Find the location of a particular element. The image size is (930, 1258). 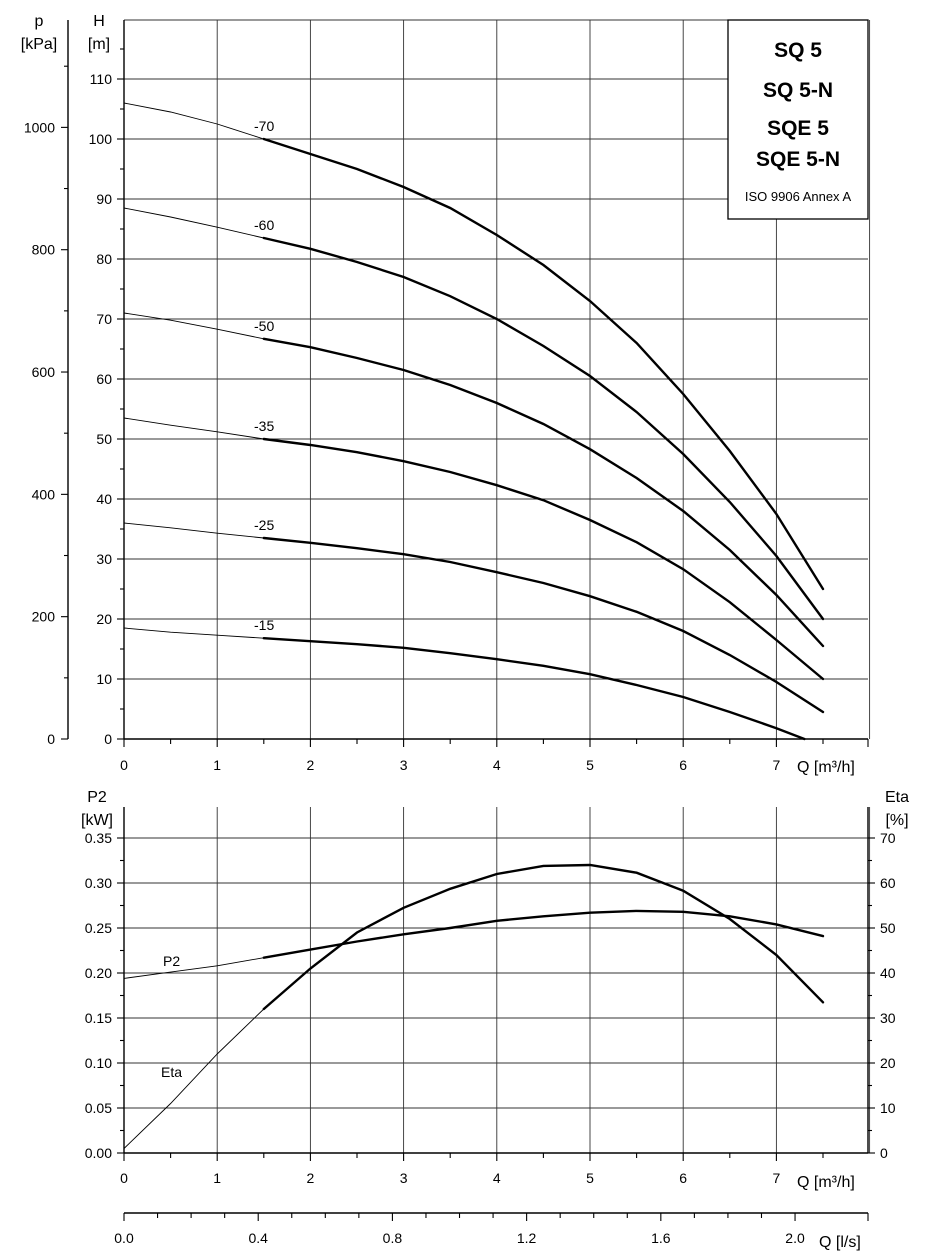

pressure-tick-label-200: 200 is located at coordinates (44, 617).